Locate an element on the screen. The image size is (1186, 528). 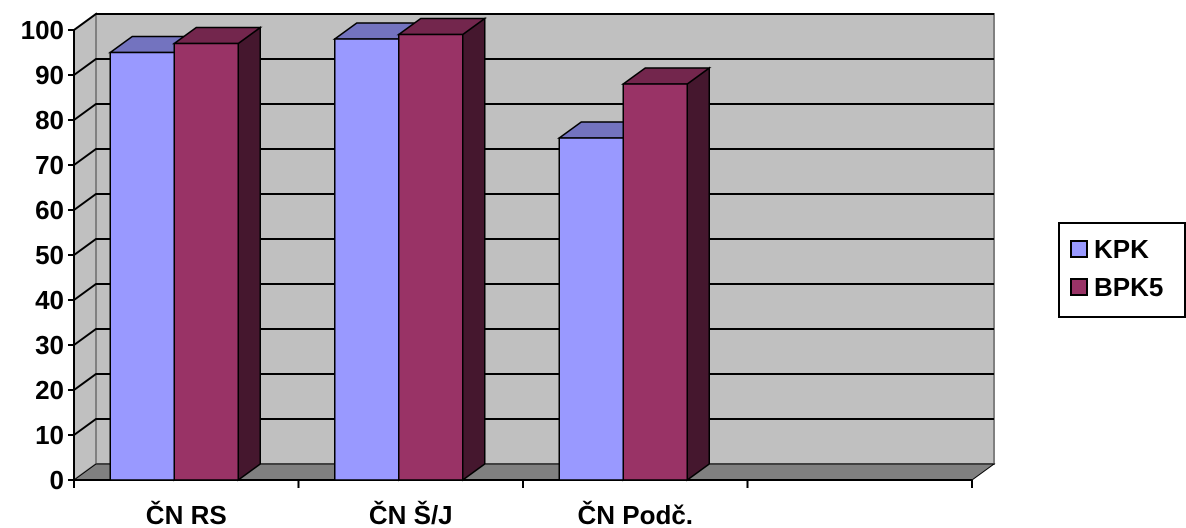
y-tick-label: 80 is located at coordinates (49, 120).